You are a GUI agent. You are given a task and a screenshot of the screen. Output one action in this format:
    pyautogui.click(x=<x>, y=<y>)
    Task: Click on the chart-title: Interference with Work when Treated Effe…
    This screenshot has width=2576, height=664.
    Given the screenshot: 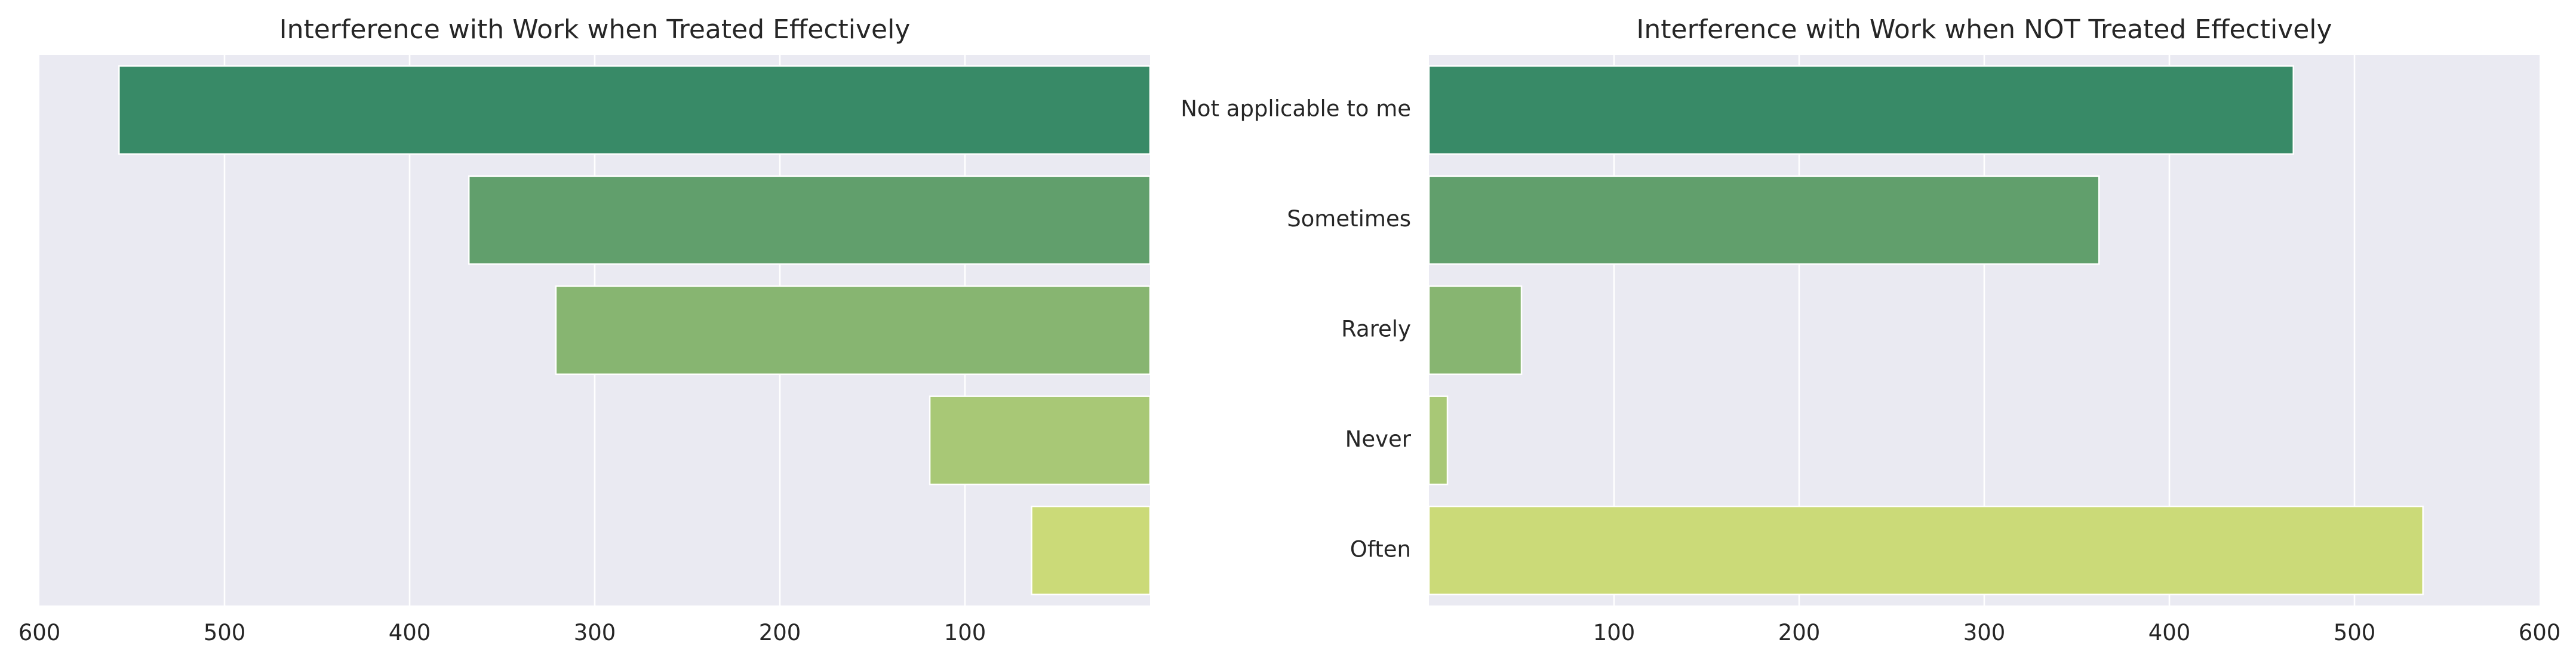 What is the action you would take?
    pyautogui.click(x=595, y=29)
    